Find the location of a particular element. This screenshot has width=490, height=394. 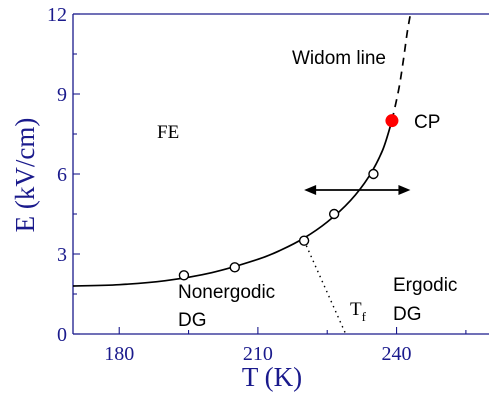

freezing-line is located at coordinates (325, 287).